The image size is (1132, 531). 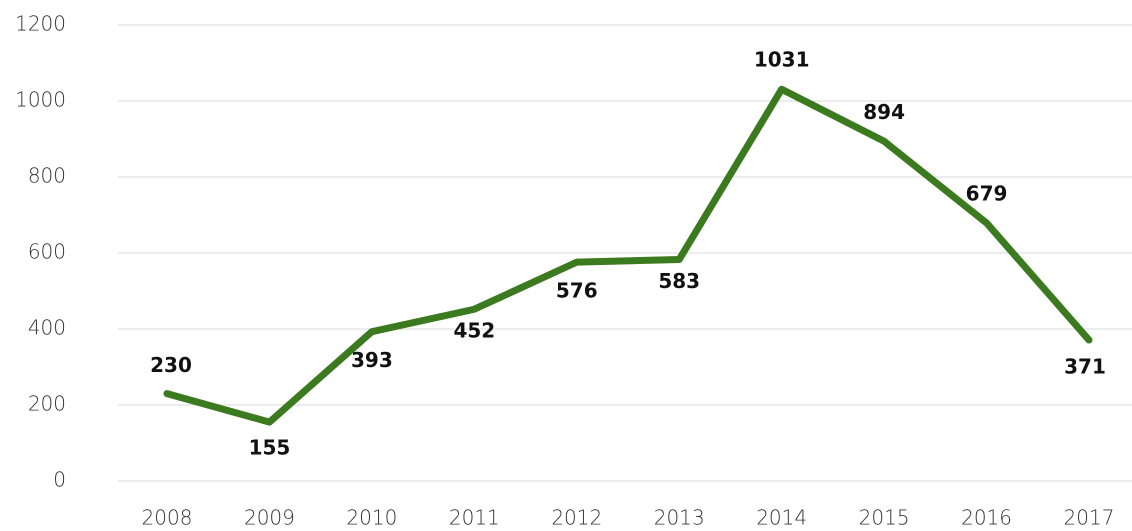 What do you see at coordinates (47, 176) in the screenshot?
I see `y-tick-label: 800` at bounding box center [47, 176].